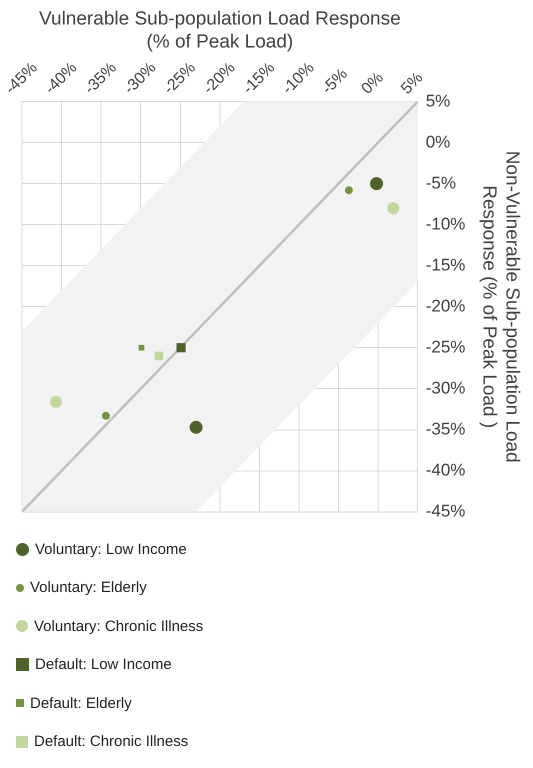 The height and width of the screenshot is (768, 533). Describe the element at coordinates (446, 510) in the screenshot. I see `y-tick-label: -45%` at that location.